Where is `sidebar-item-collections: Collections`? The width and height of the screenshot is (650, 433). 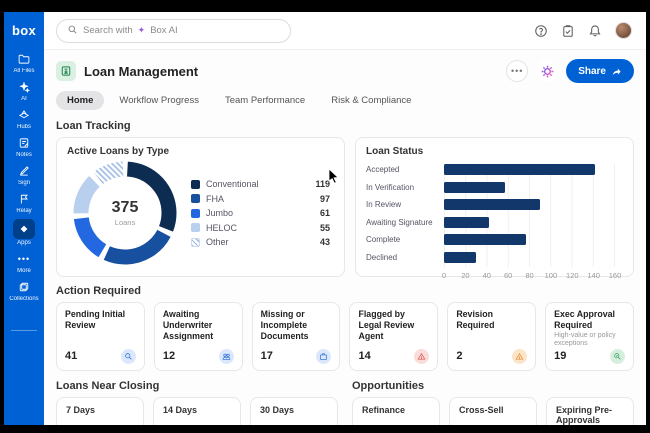 sidebar-item-collections: Collections is located at coordinates (24, 290).